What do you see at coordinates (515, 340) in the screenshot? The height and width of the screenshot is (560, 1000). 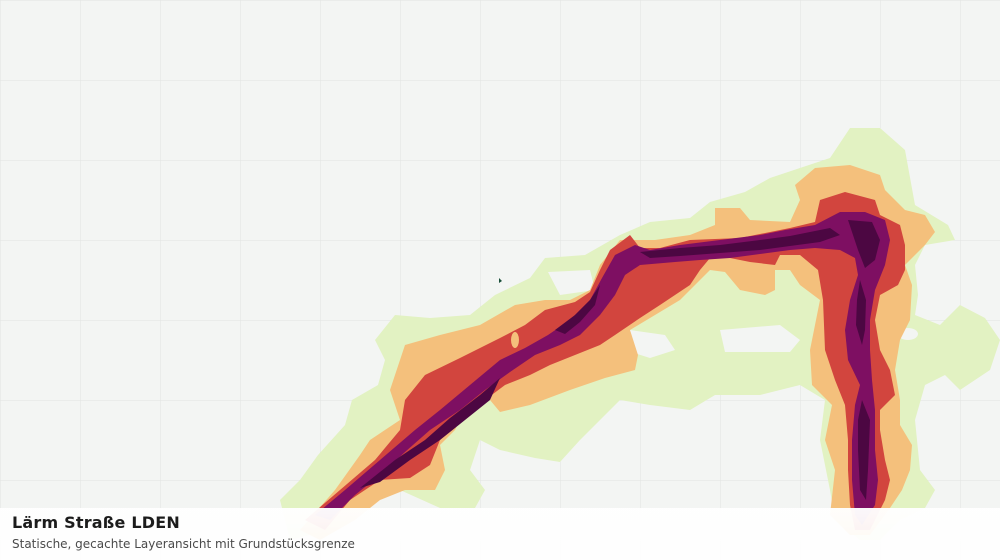 I see `noise-spot` at bounding box center [515, 340].